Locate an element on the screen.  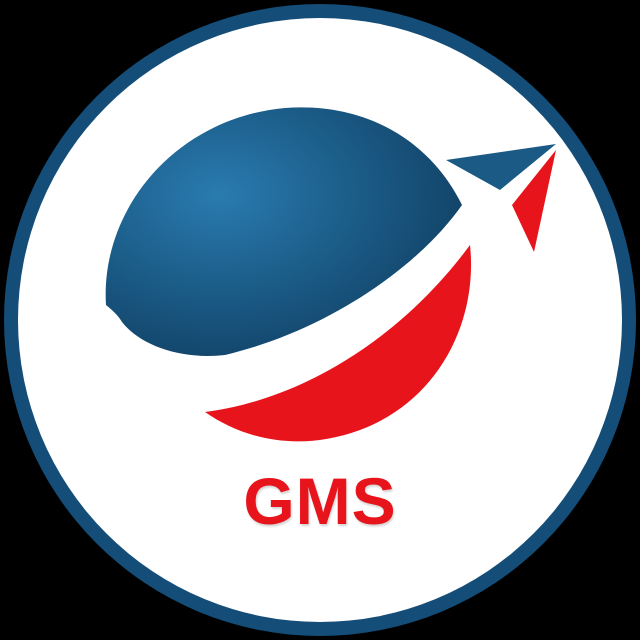
brand-name: GMS is located at coordinates (320, 501).